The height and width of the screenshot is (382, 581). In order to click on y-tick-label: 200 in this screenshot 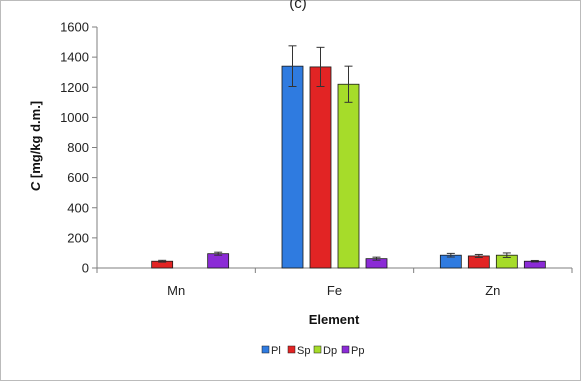, I will do `click(78, 237)`.